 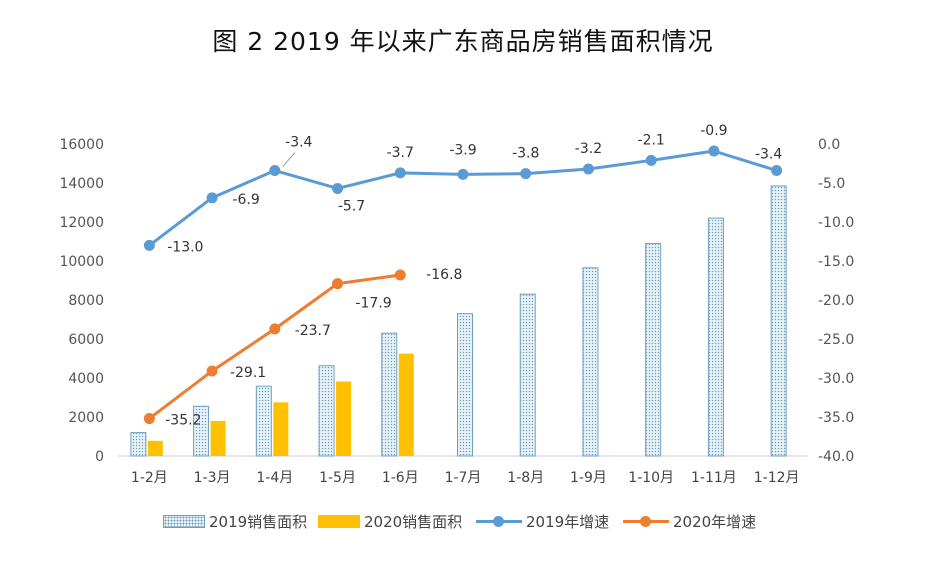 I want to click on data-label-2019-growth: -3.7, so click(x=400, y=153).